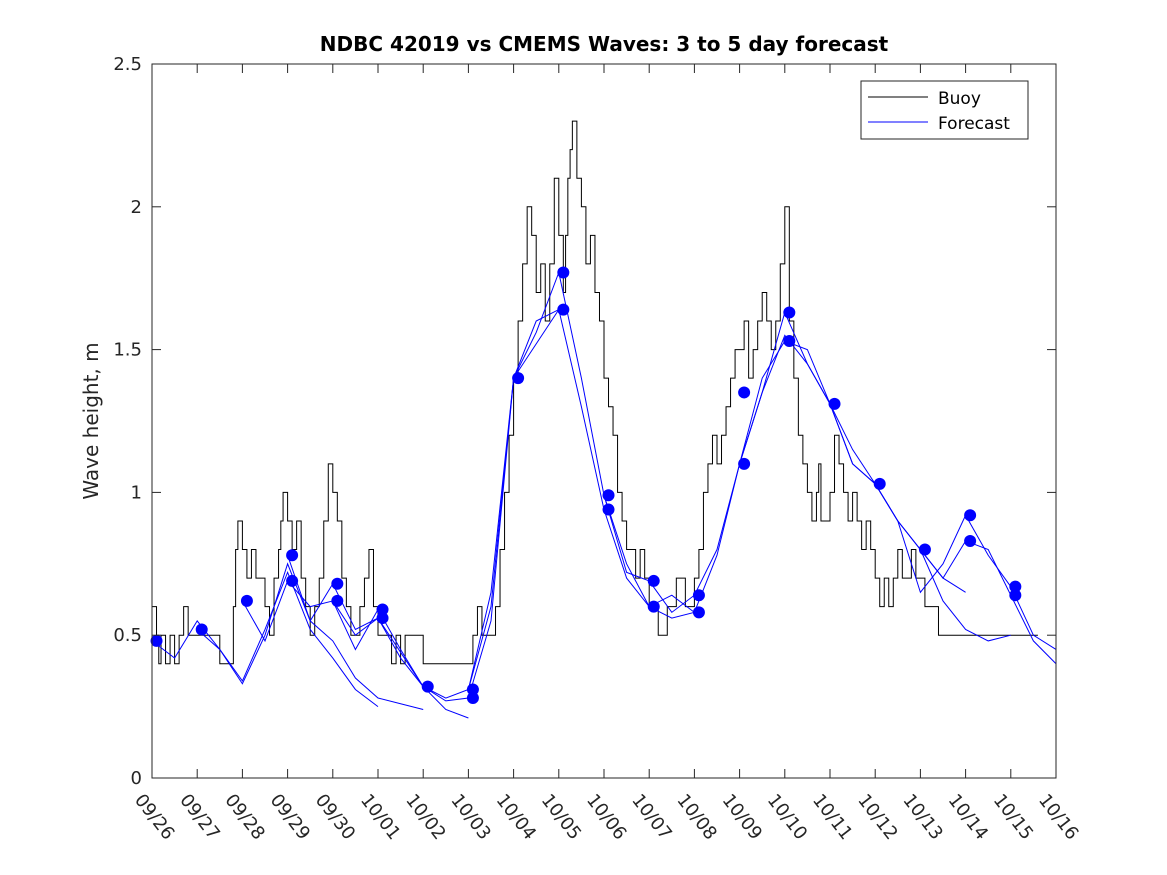 The image size is (1167, 875). What do you see at coordinates (91, 420) in the screenshot?
I see `y-axis-label: Wave height, m` at bounding box center [91, 420].